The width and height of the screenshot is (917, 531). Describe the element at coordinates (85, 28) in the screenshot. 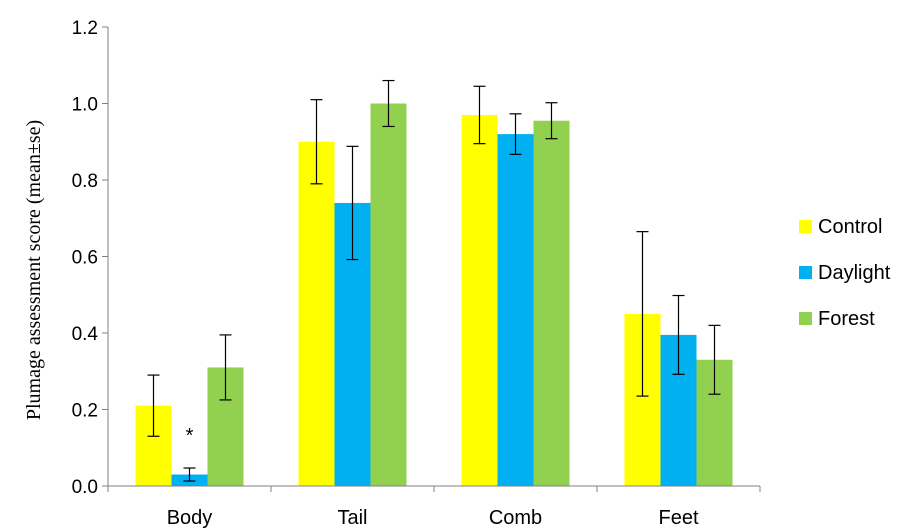

I see `y-tick-label: 1.2` at that location.